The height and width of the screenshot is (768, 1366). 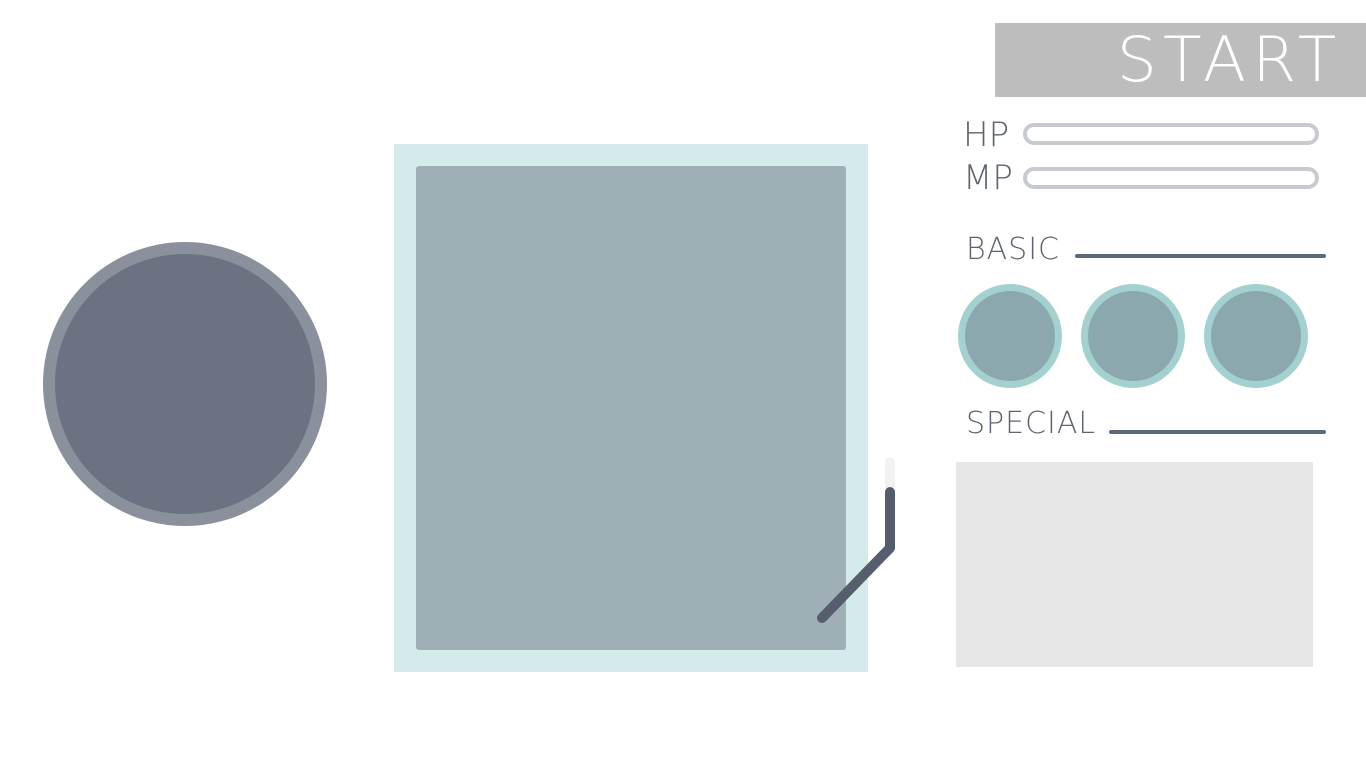 I want to click on basic-skill-slot-3-core, so click(x=1256, y=336).